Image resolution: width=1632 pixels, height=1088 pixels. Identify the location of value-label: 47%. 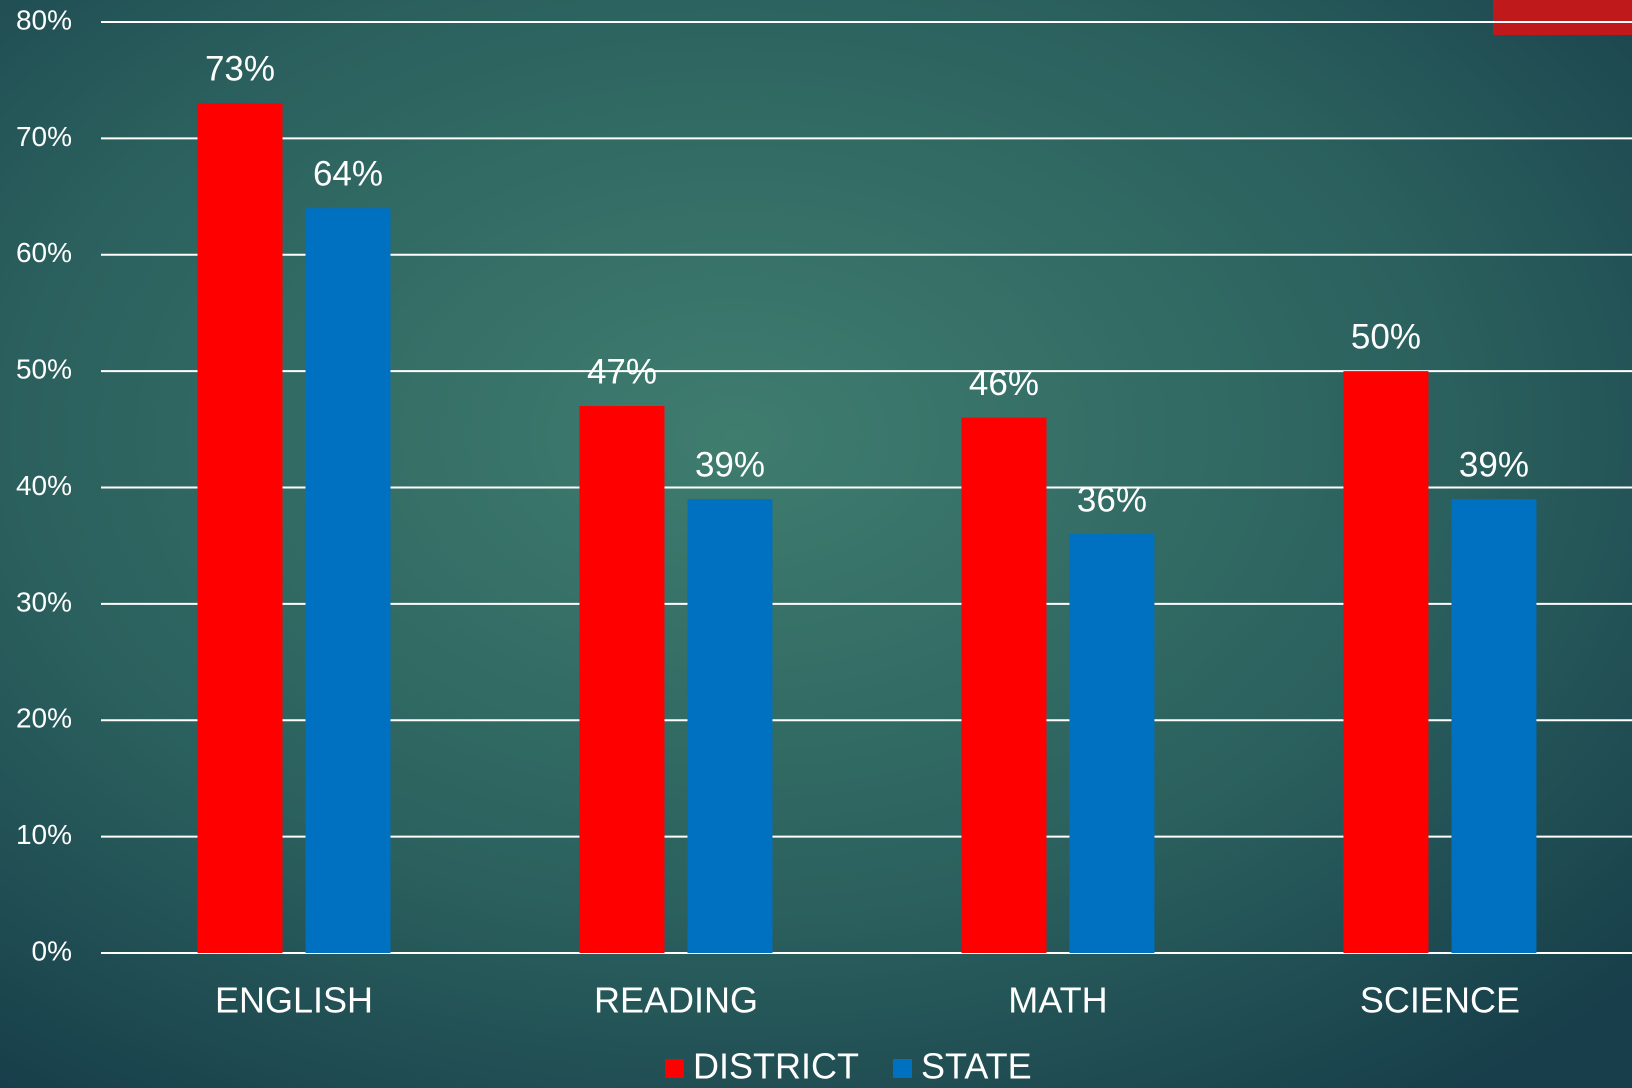
(622, 371).